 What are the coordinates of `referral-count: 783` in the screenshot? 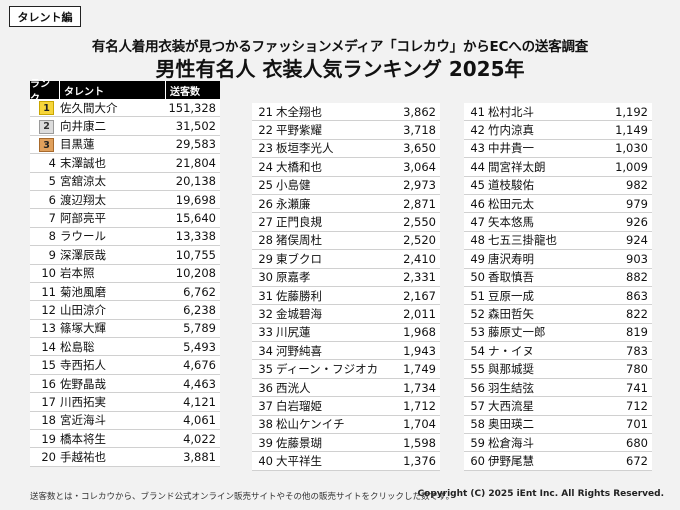 It's located at (637, 350).